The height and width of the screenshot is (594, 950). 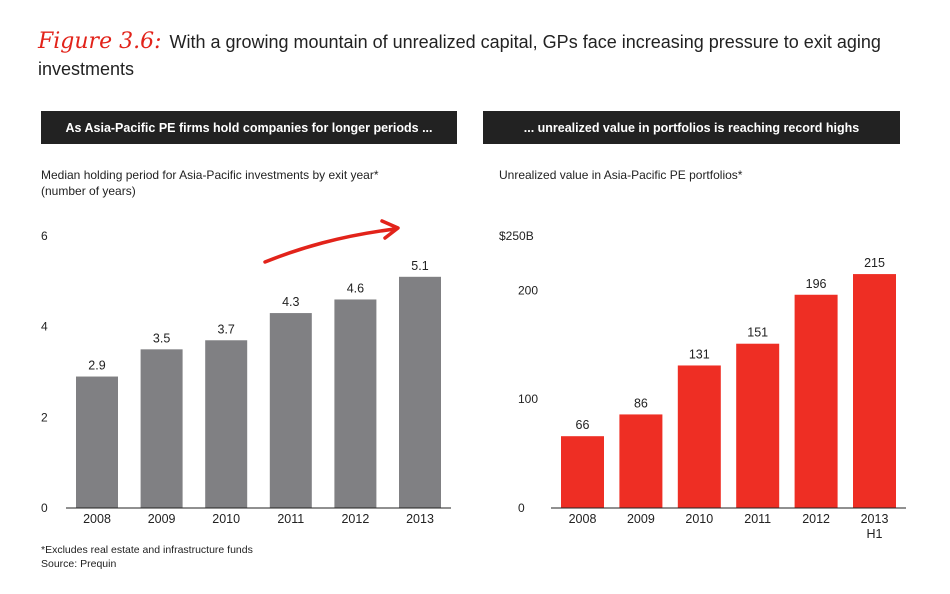 I want to click on left-ytick-label: 6, so click(x=44, y=236).